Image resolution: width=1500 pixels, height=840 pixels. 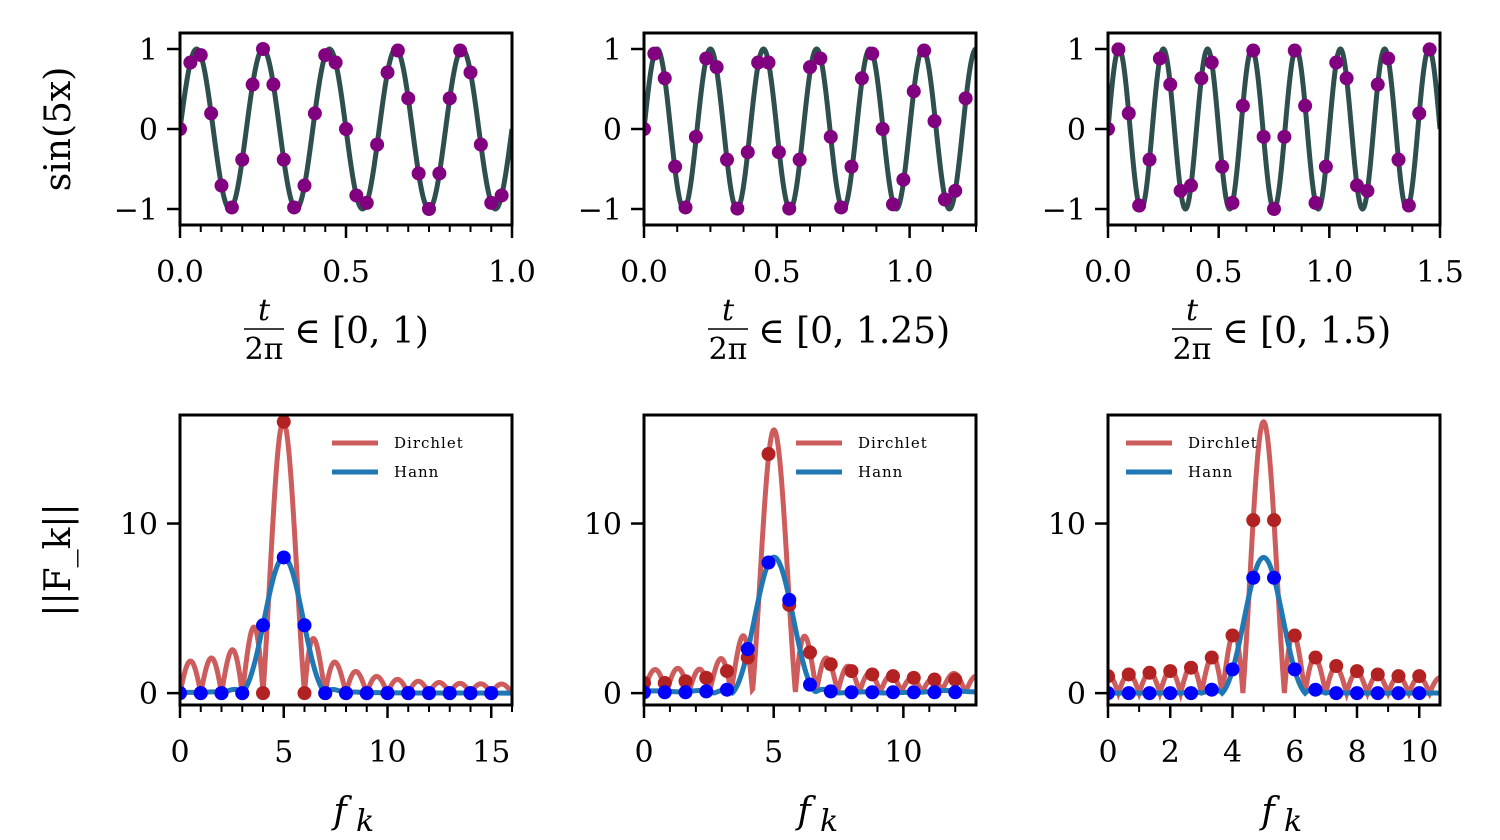 What do you see at coordinates (829, 330) in the screenshot?
I see `x-axis-label: t 2π ∈ [0, 1.25)` at bounding box center [829, 330].